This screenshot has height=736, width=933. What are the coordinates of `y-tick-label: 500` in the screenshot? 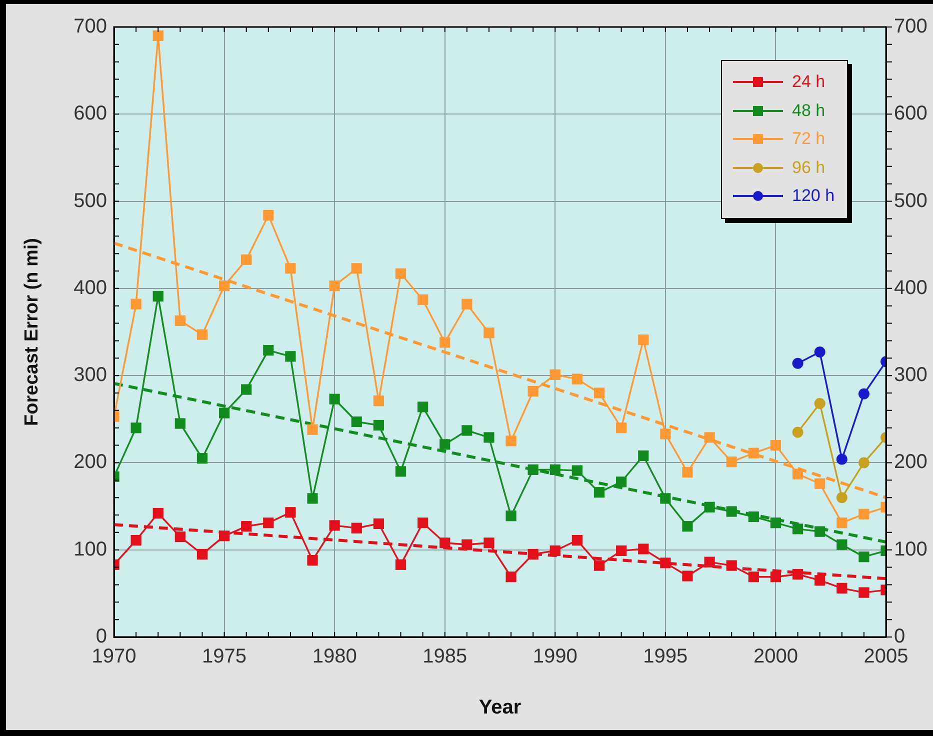 It's located at (90, 201).